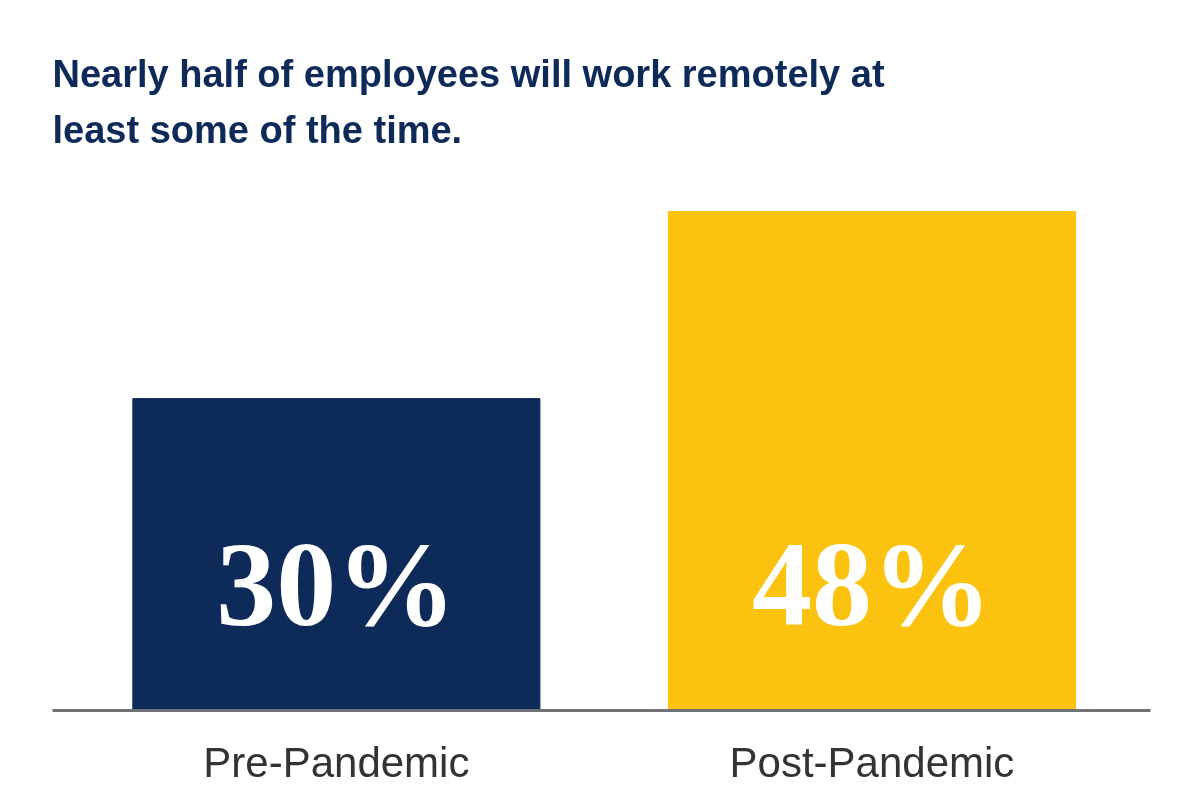  Describe the element at coordinates (872, 762) in the screenshot. I see `x-tick-label: Post-Pandemic` at that location.